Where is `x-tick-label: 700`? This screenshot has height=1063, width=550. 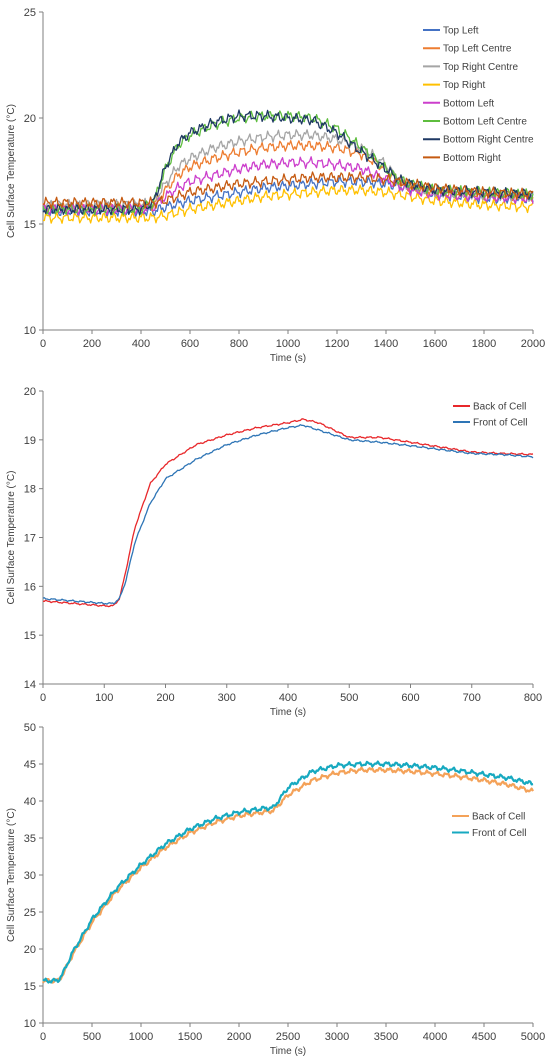 x-tick-label: 700 is located at coordinates (472, 698).